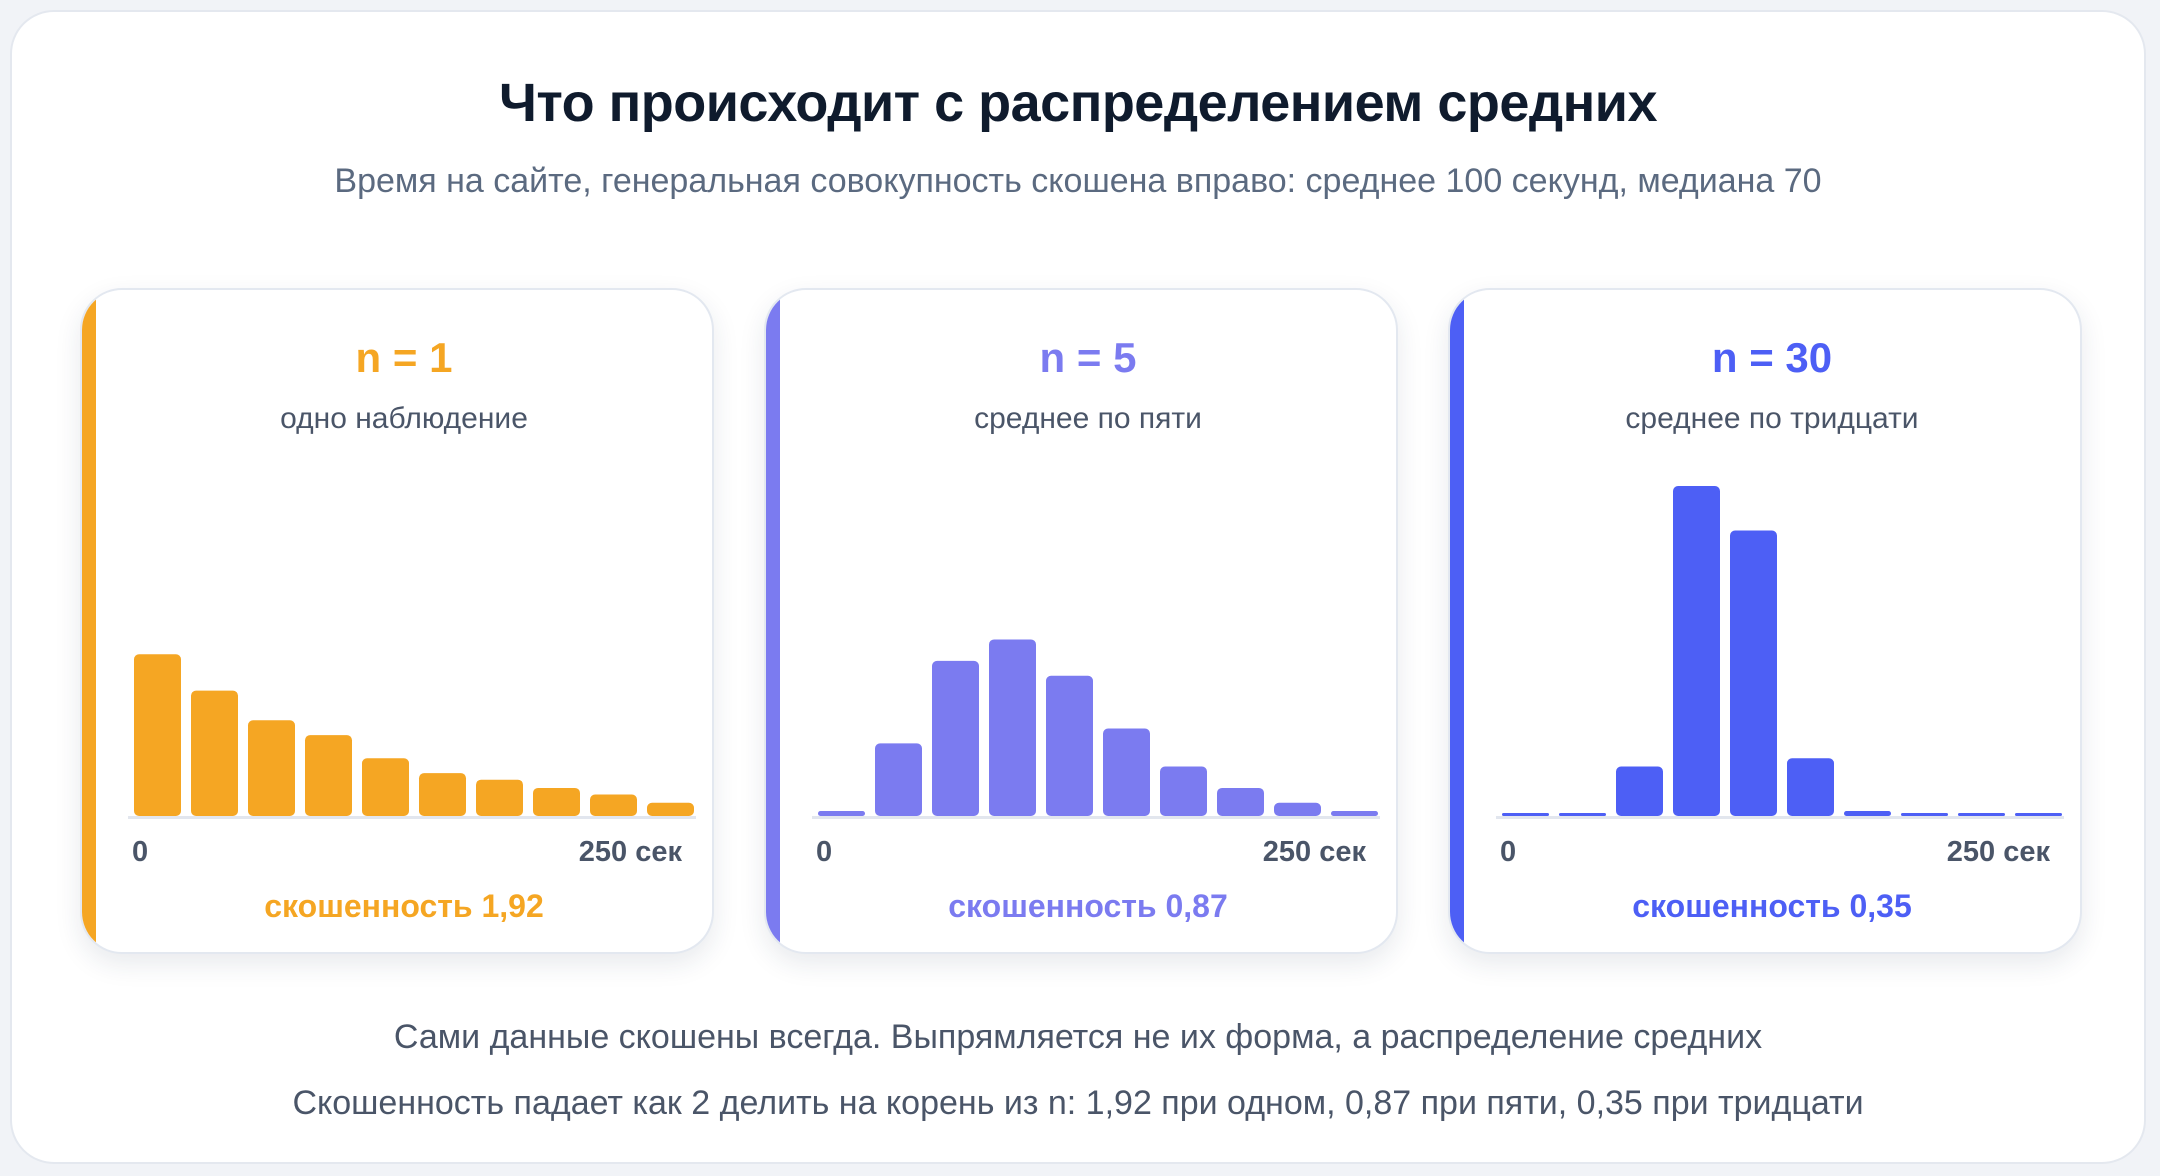 This screenshot has width=2160, height=1176. I want to click on skewness-label: скошенность 1,92, so click(404, 906).